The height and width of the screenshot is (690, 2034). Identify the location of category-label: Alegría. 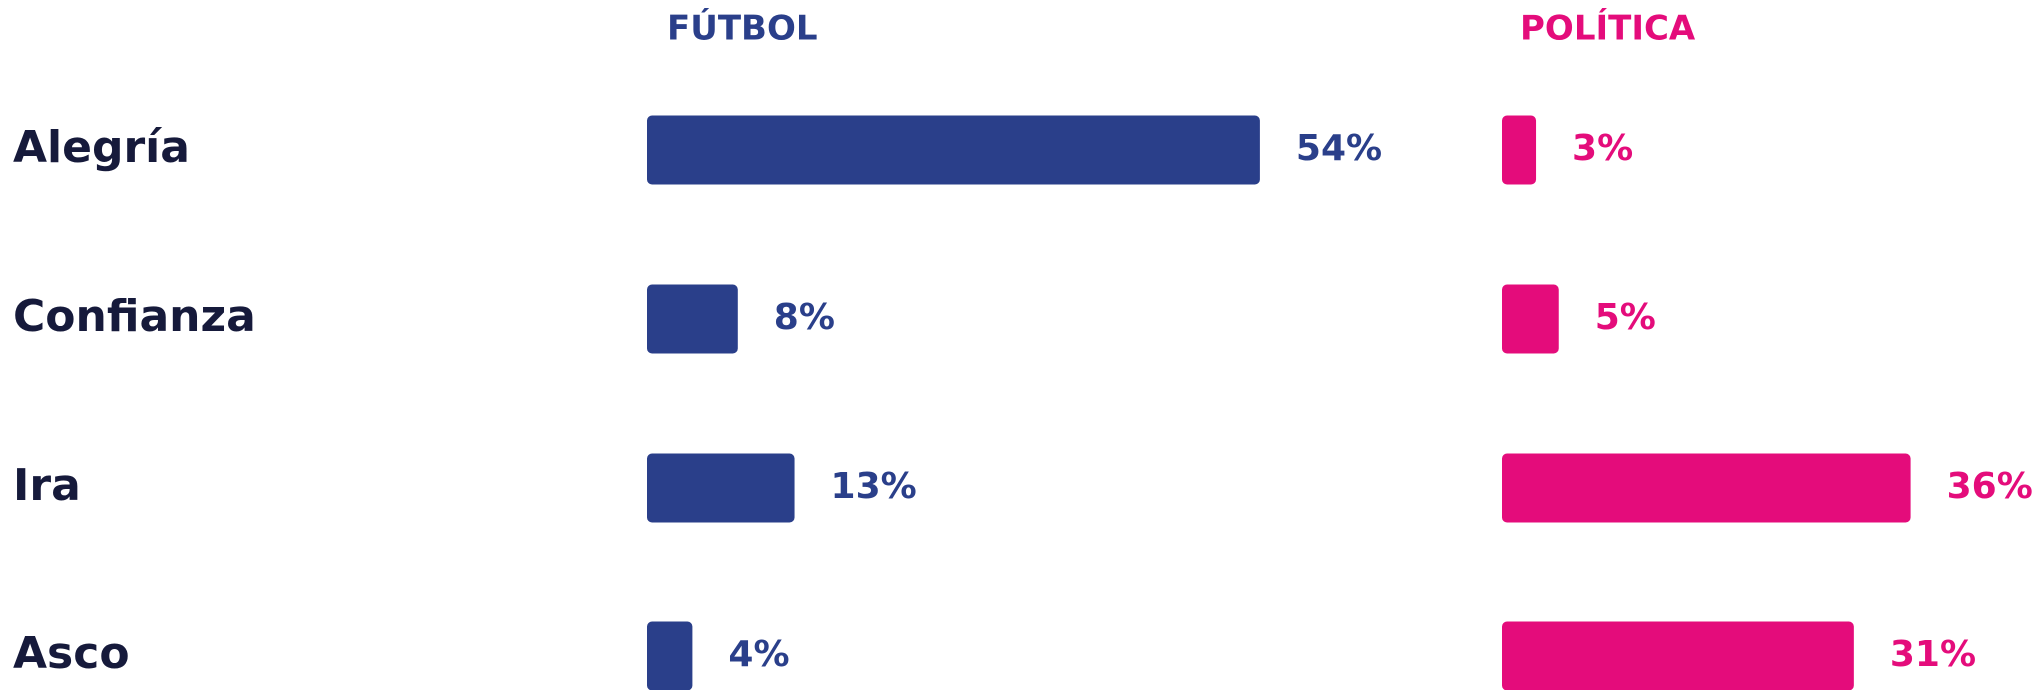
(101, 147).